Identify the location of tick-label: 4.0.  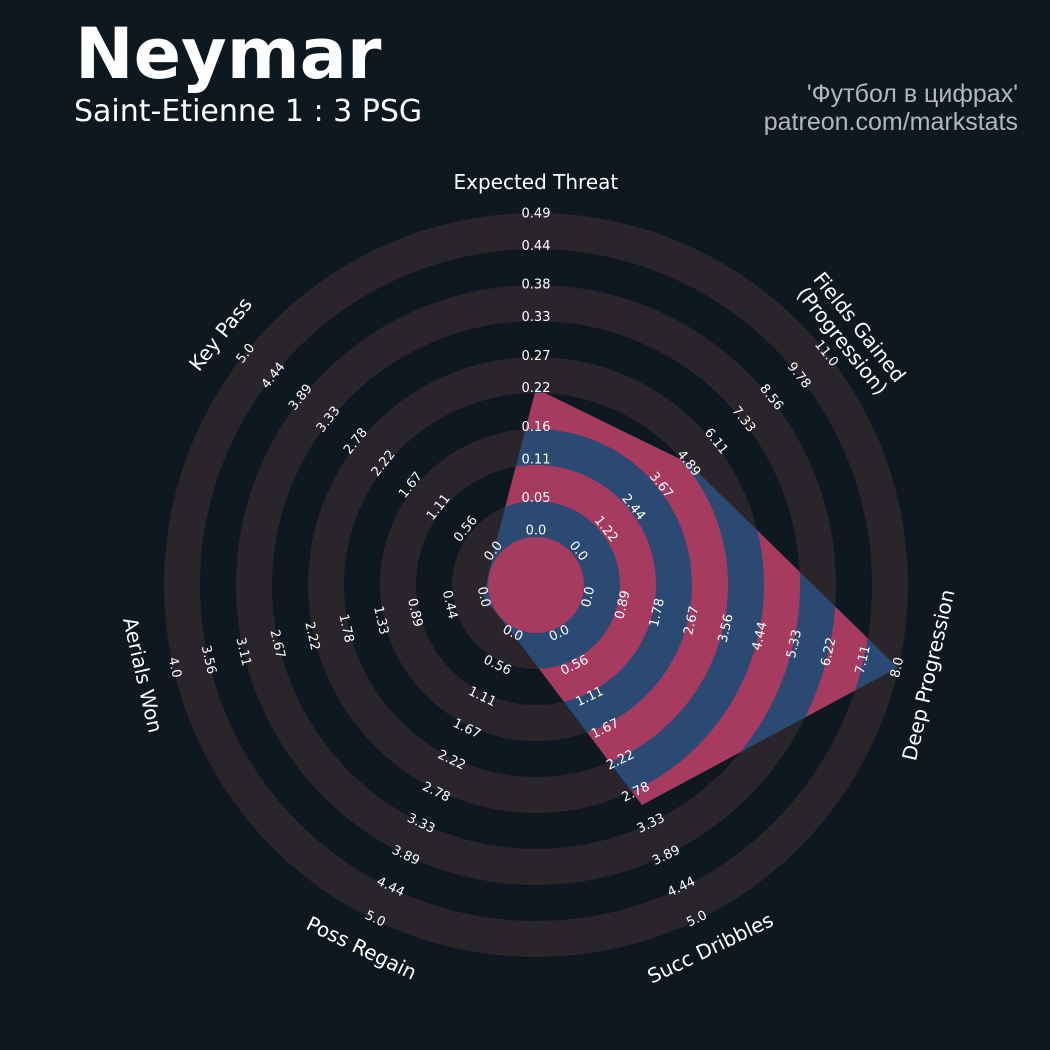
(174, 668).